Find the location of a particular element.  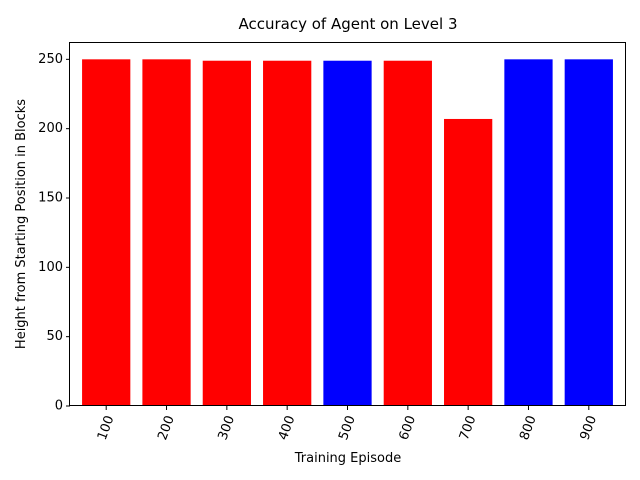

y-axis-ticks: 0 50 100 150 200 250 is located at coordinates (54, 233).